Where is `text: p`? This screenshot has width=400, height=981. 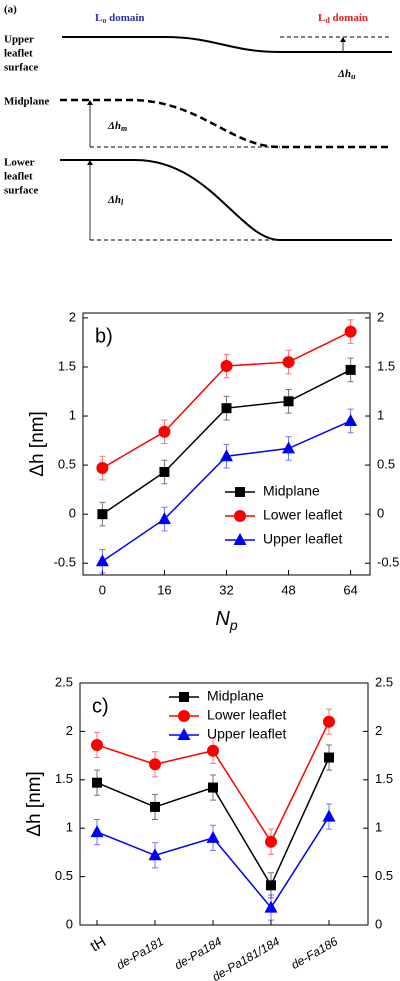
text: p is located at coordinates (233, 625).